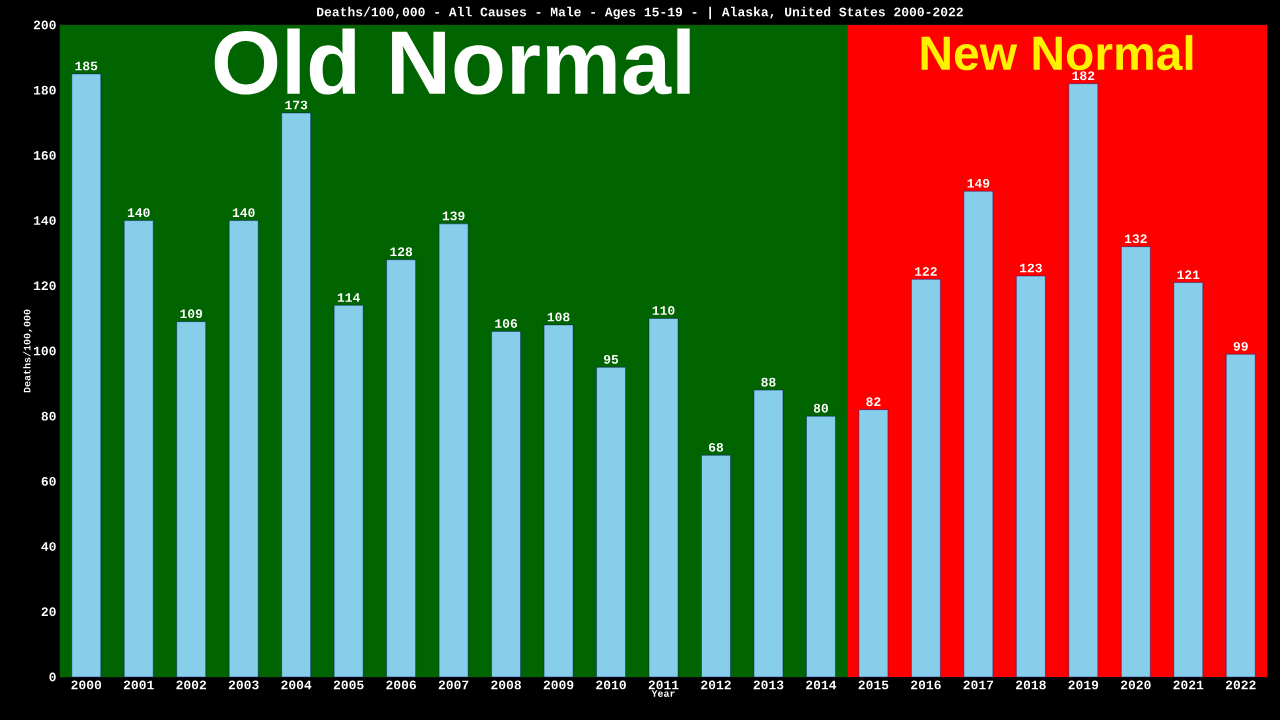 Image resolution: width=1280 pixels, height=720 pixels. I want to click on data-label: 99, so click(1240, 346).